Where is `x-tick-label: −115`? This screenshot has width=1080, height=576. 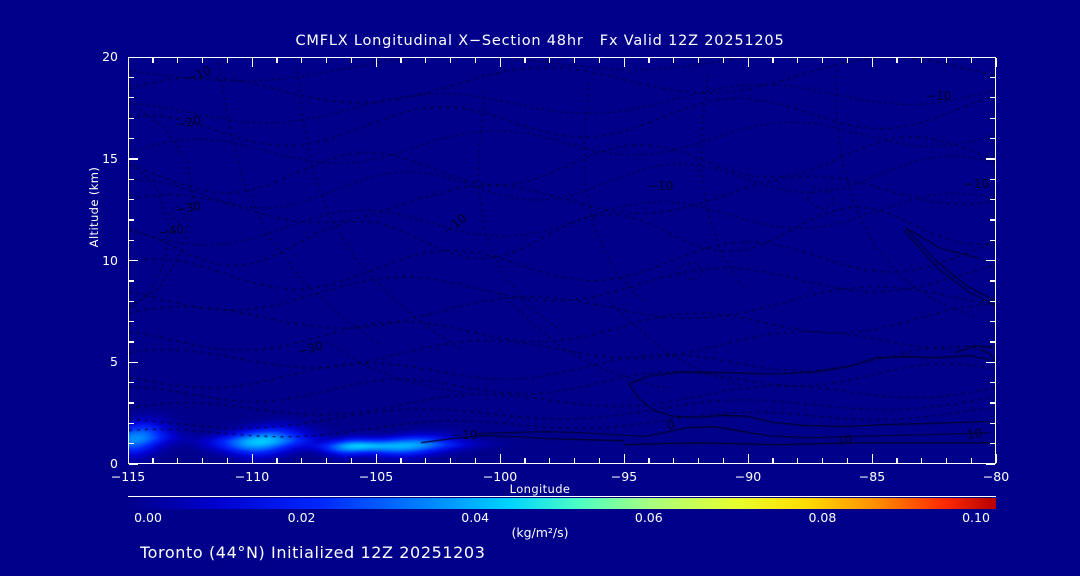
x-tick-label: −115 is located at coordinates (128, 476).